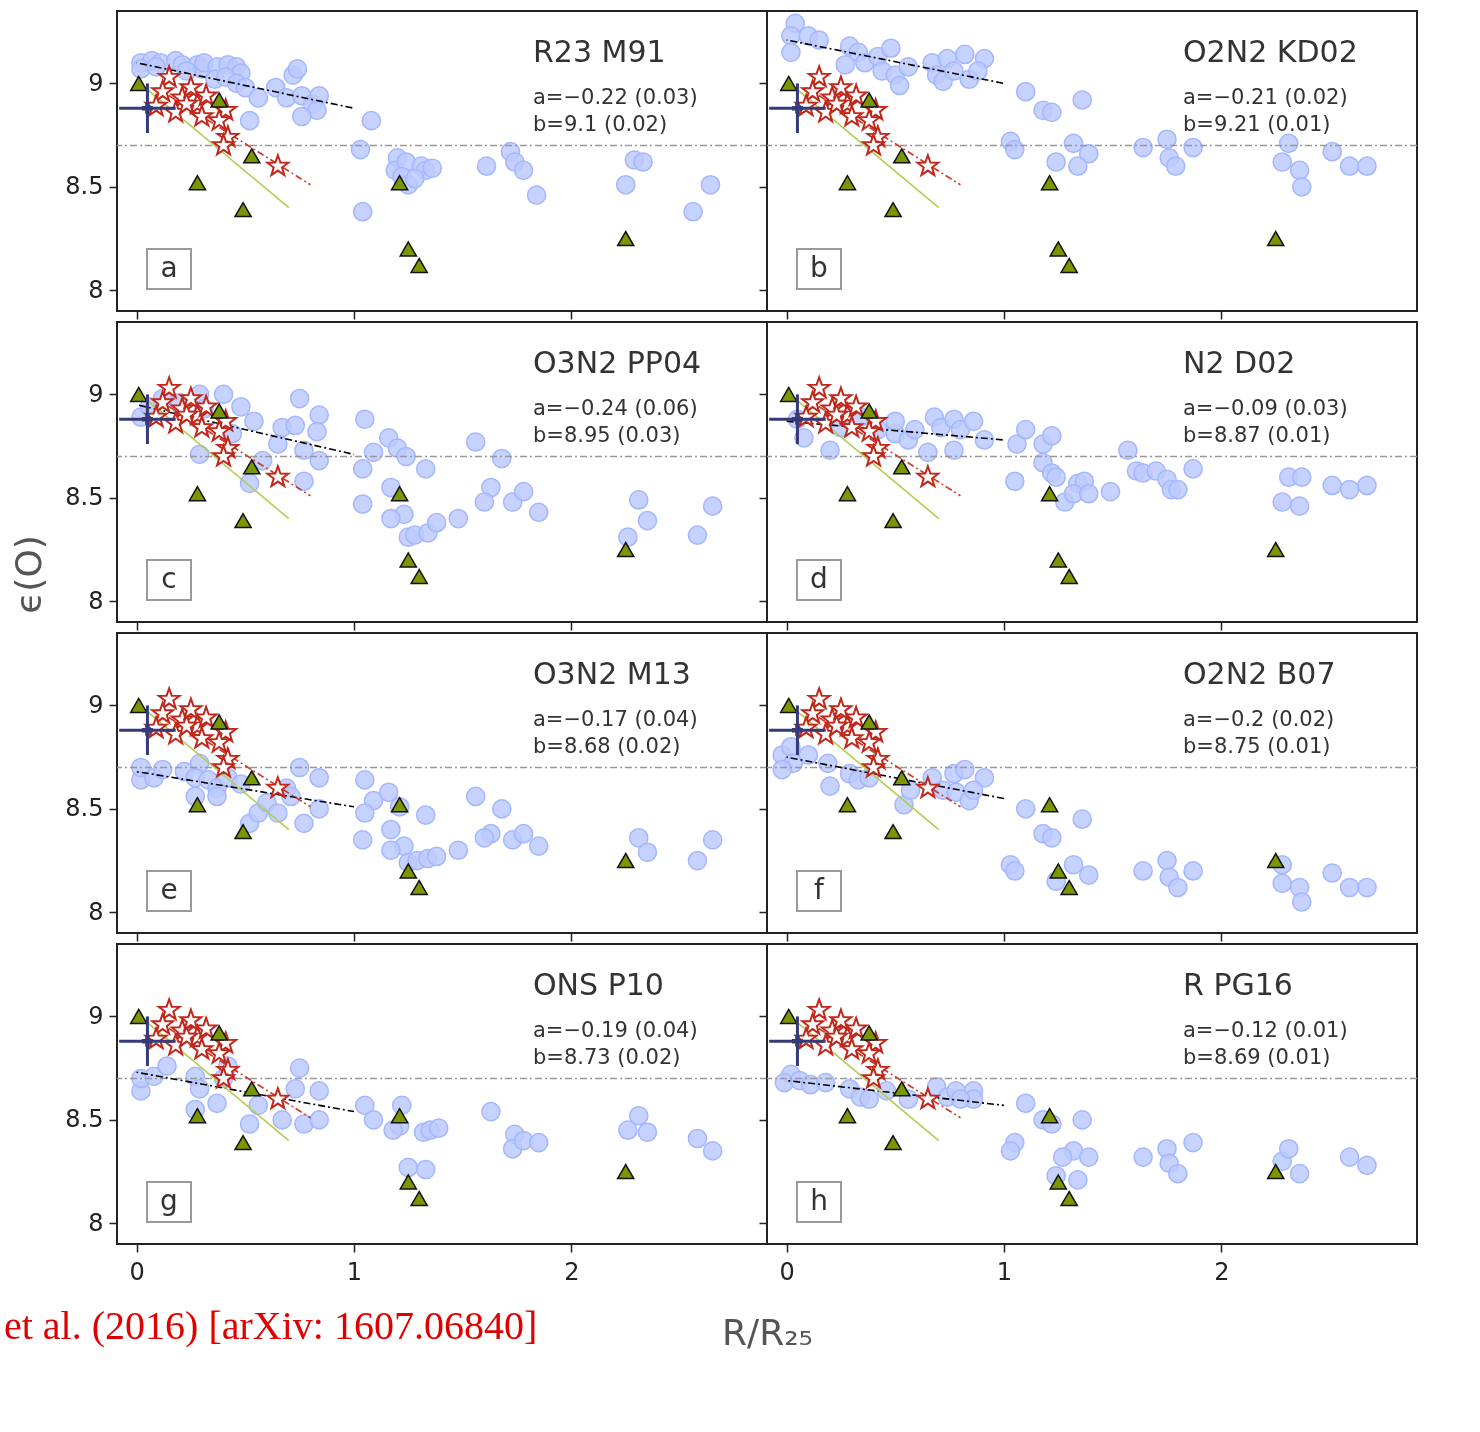 This screenshot has height=1432, width=1480. What do you see at coordinates (169, 267) in the screenshot?
I see `annotation: a` at bounding box center [169, 267].